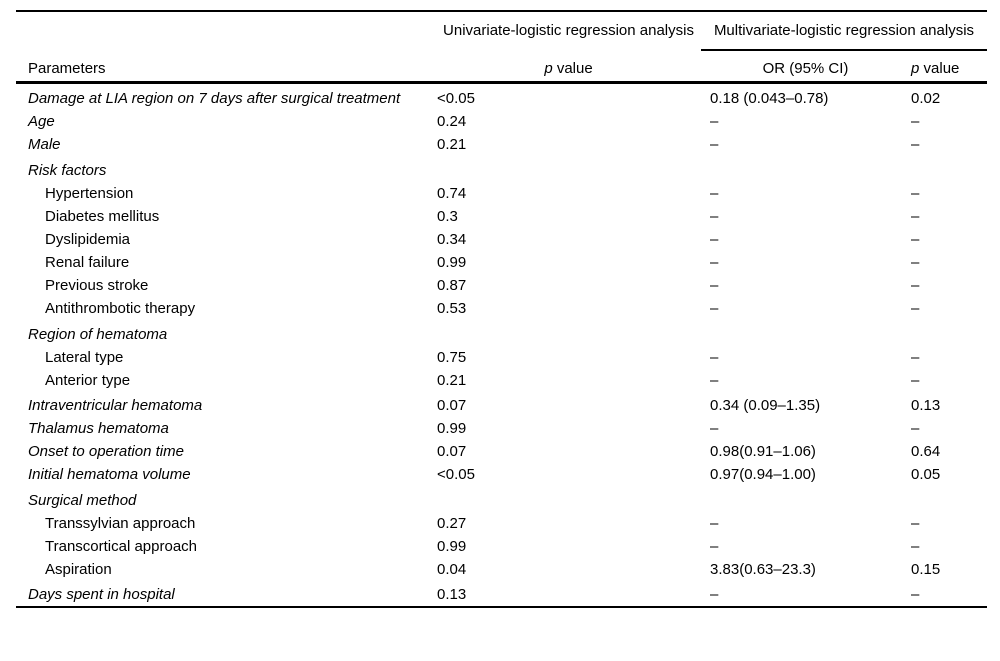  Describe the element at coordinates (456, 98) in the screenshot. I see `cell-p-value-univariate: <0.05` at that location.